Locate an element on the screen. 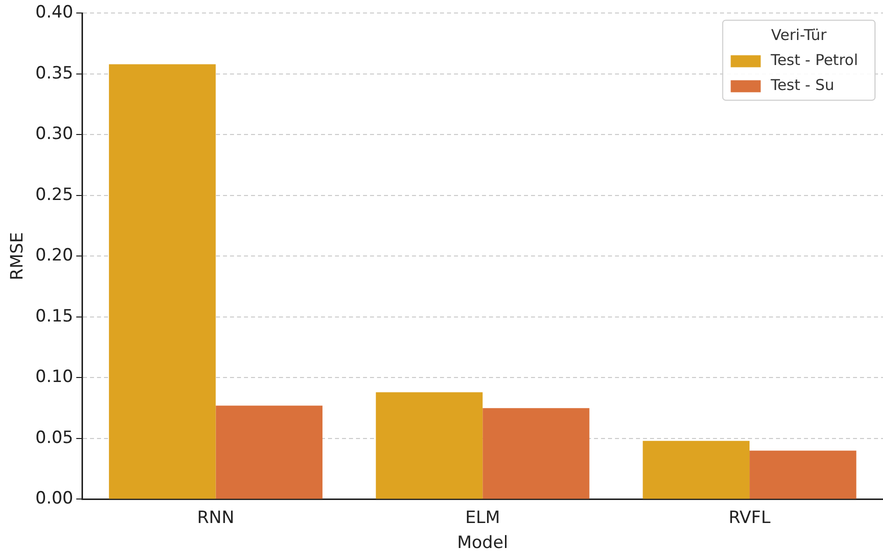  x-tick-label: ELM is located at coordinates (482, 518).